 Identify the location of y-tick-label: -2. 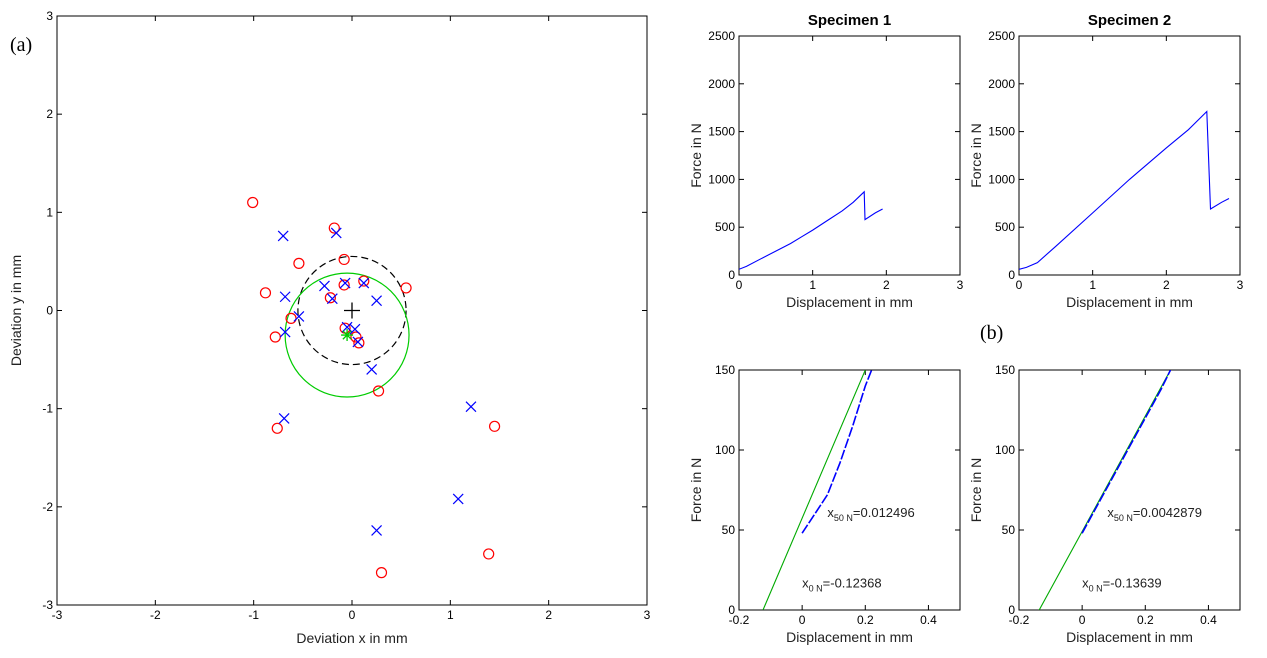
(47, 507).